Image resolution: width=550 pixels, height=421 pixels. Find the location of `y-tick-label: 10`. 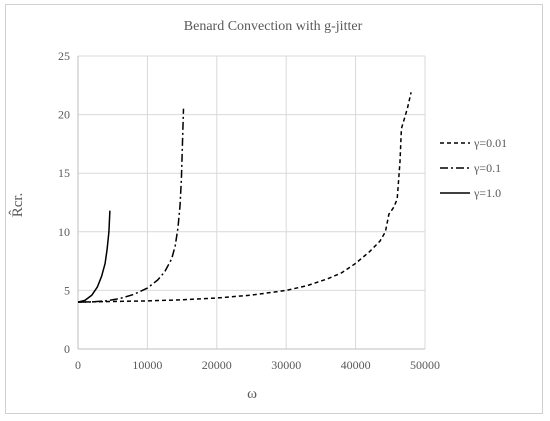

y-tick-label: 10 is located at coordinates (64, 232).